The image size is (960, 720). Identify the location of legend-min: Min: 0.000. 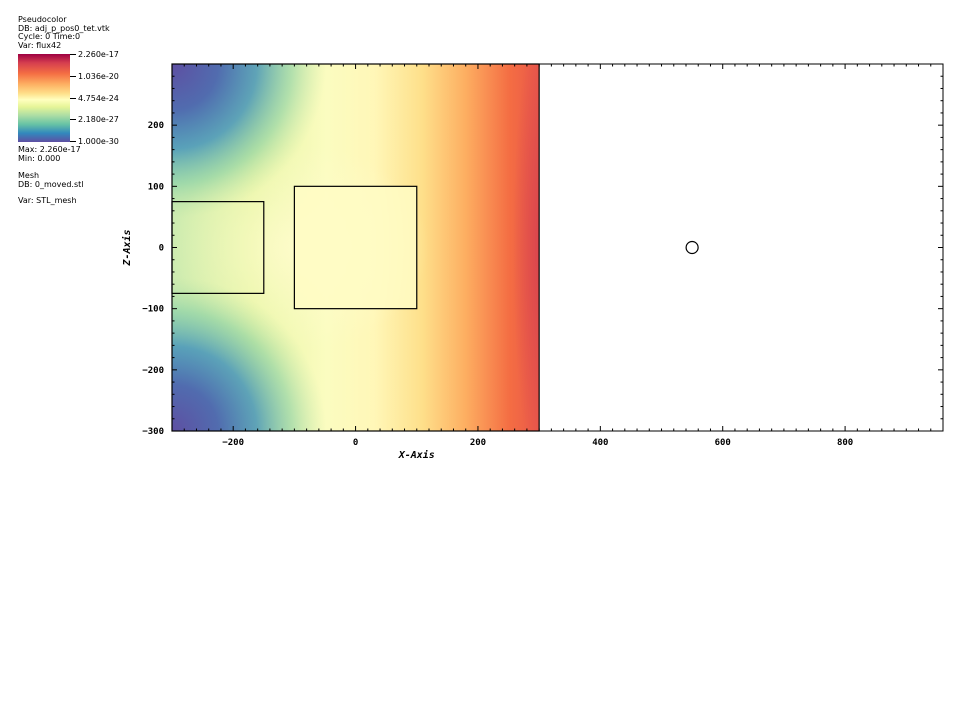
(39, 158).